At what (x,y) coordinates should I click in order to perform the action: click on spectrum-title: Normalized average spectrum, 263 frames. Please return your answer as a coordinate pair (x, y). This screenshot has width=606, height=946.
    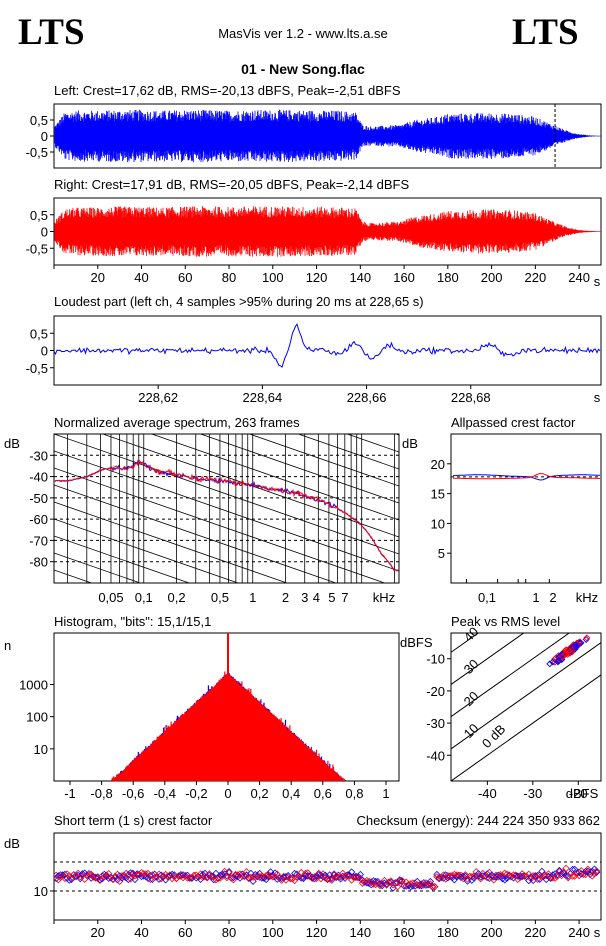
    Looking at the image, I should click on (177, 422).